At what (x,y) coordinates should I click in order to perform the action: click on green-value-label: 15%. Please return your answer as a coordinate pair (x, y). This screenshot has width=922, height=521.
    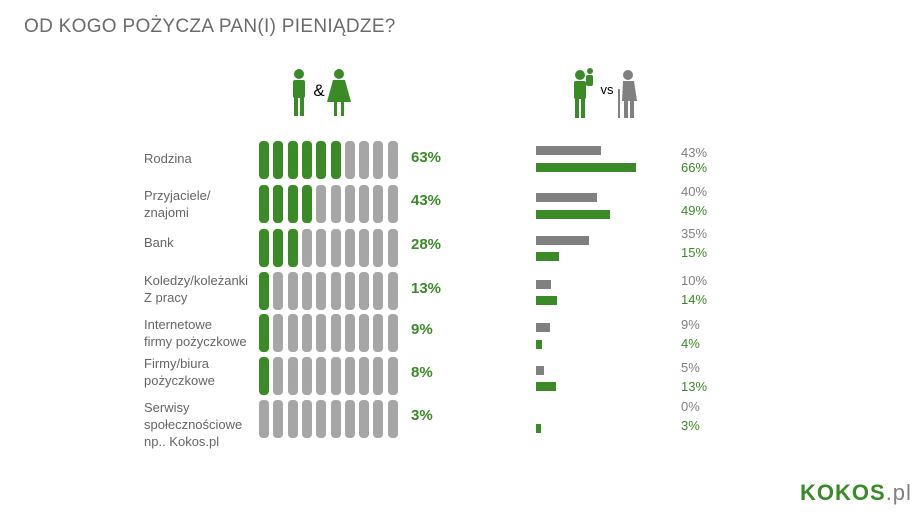
    Looking at the image, I should click on (694, 252).